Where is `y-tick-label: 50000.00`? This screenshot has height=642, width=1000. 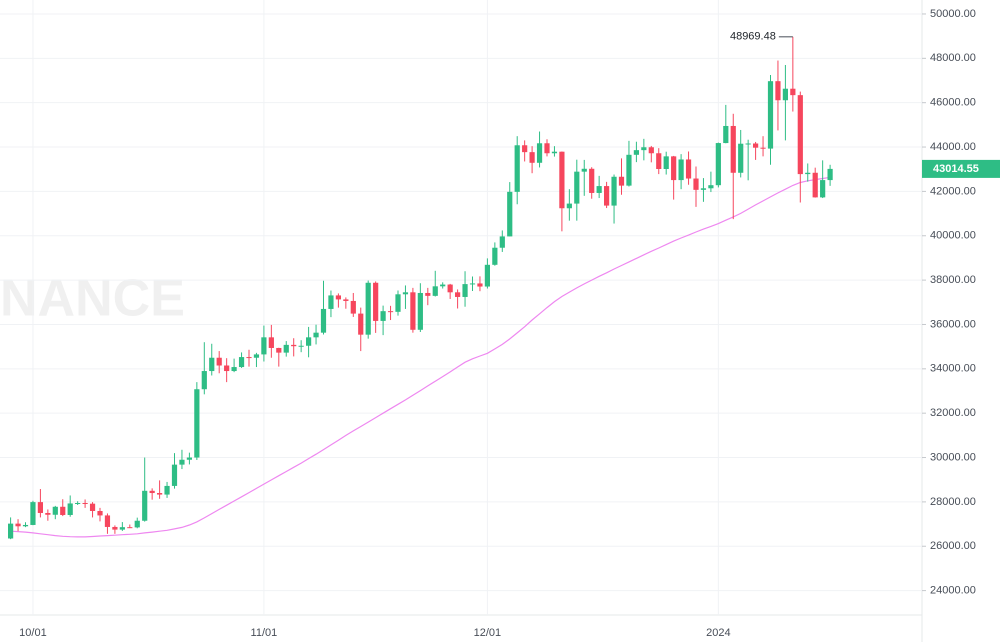 y-tick-label: 50000.00 is located at coordinates (953, 14).